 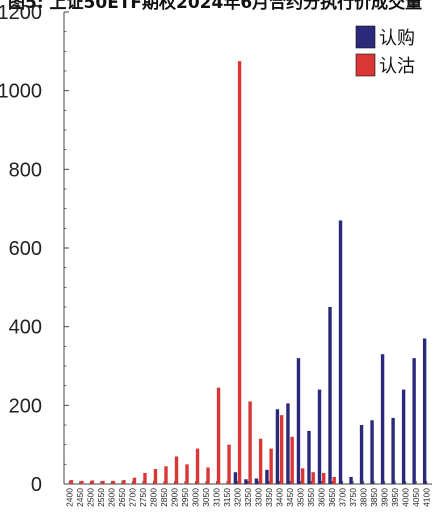 What do you see at coordinates (25, 328) in the screenshot?
I see `y-tick-label: 400` at bounding box center [25, 328].